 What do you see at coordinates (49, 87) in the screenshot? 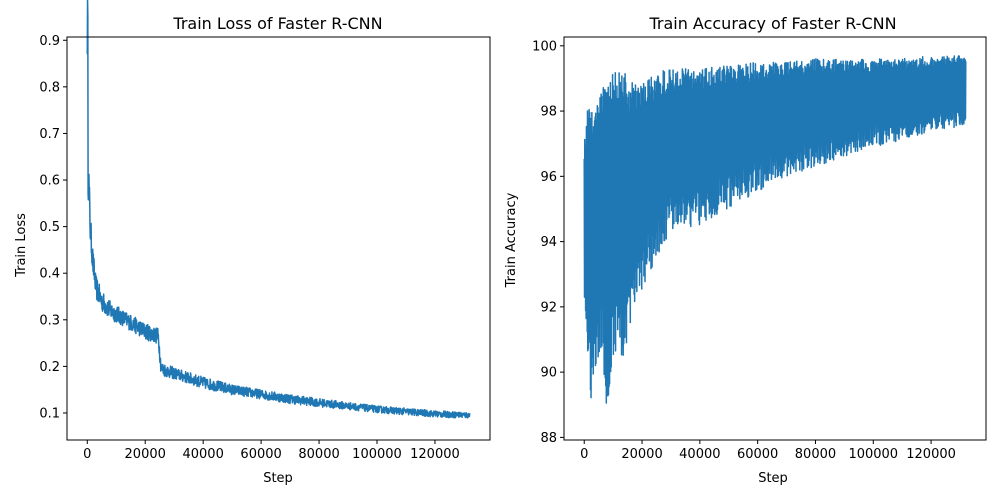
I see `y-tick-label: 0.8` at bounding box center [49, 87].